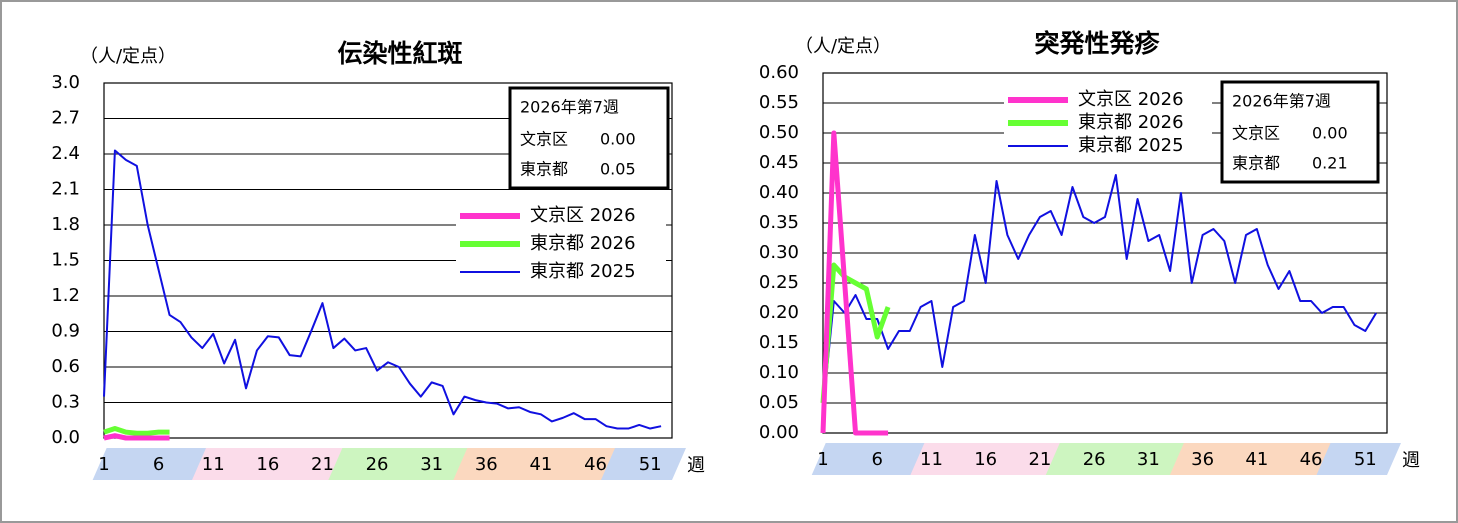  What do you see at coordinates (1097, 43) in the screenshot?
I see `chart-title: 突発性発疹` at bounding box center [1097, 43].